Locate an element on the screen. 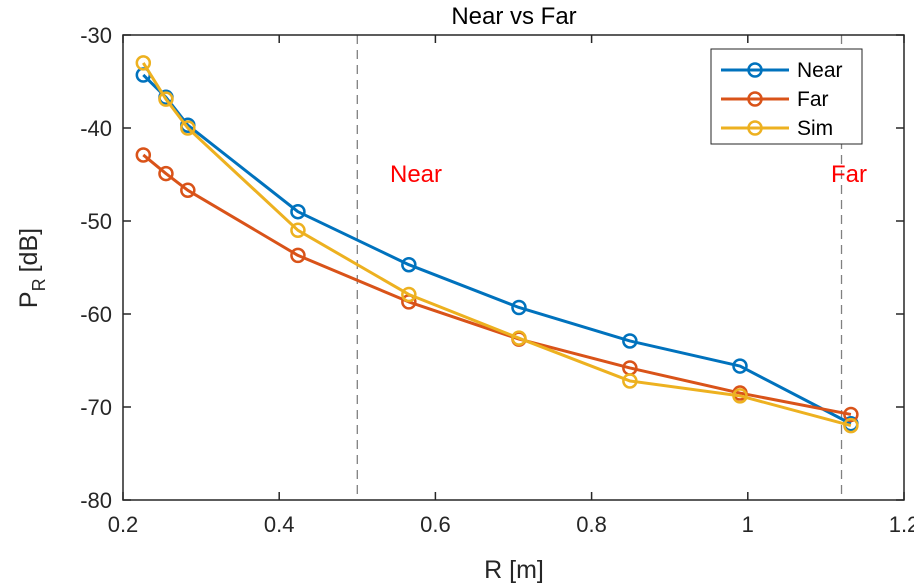 The height and width of the screenshot is (585, 914). x-tick-label: 0.6 is located at coordinates (435, 524).